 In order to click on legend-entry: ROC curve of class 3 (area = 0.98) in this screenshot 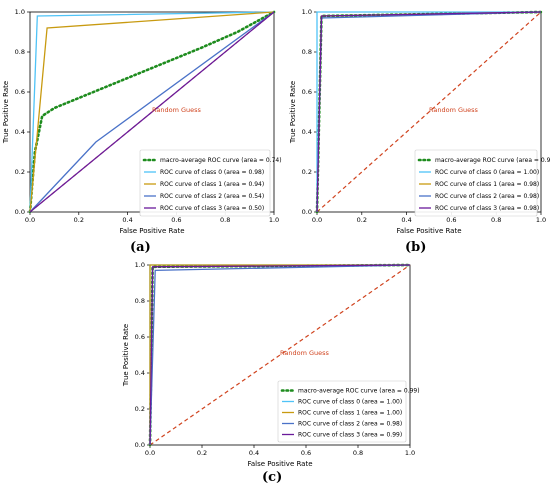, I will do `click(487, 208)`.